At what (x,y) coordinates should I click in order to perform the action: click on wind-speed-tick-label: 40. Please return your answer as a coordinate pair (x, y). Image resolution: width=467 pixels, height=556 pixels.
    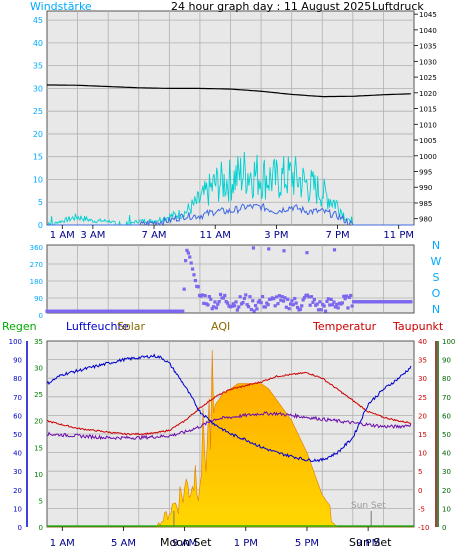
    Looking at the image, I should click on (38, 43).